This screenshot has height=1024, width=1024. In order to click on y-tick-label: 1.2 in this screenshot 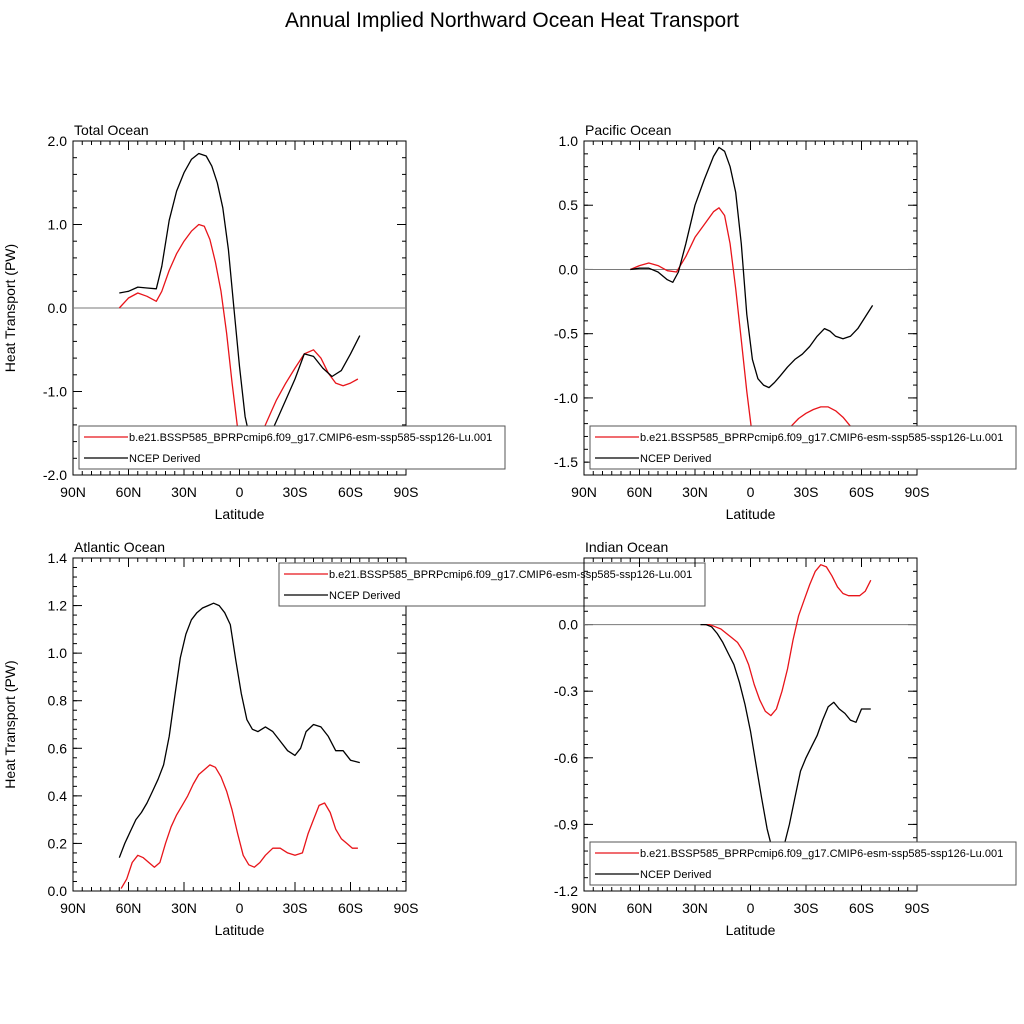, I will do `click(58, 606)`.